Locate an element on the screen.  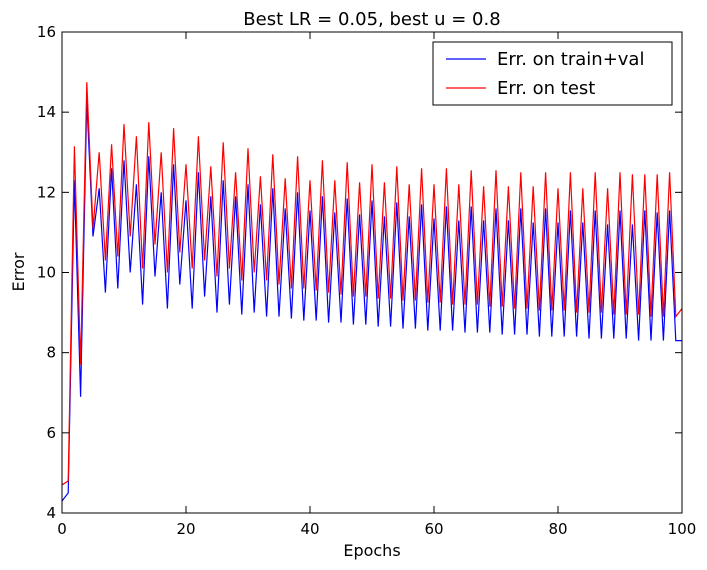
y-tick-label: 4 is located at coordinates (51, 513).